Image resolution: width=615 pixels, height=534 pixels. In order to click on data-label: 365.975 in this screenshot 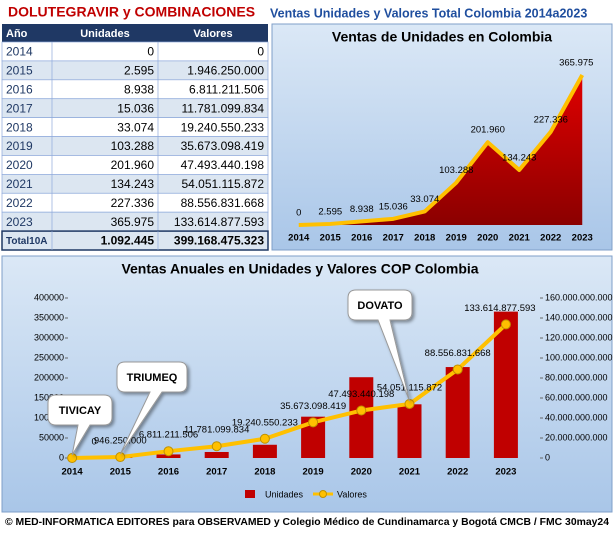, I will do `click(576, 63)`.